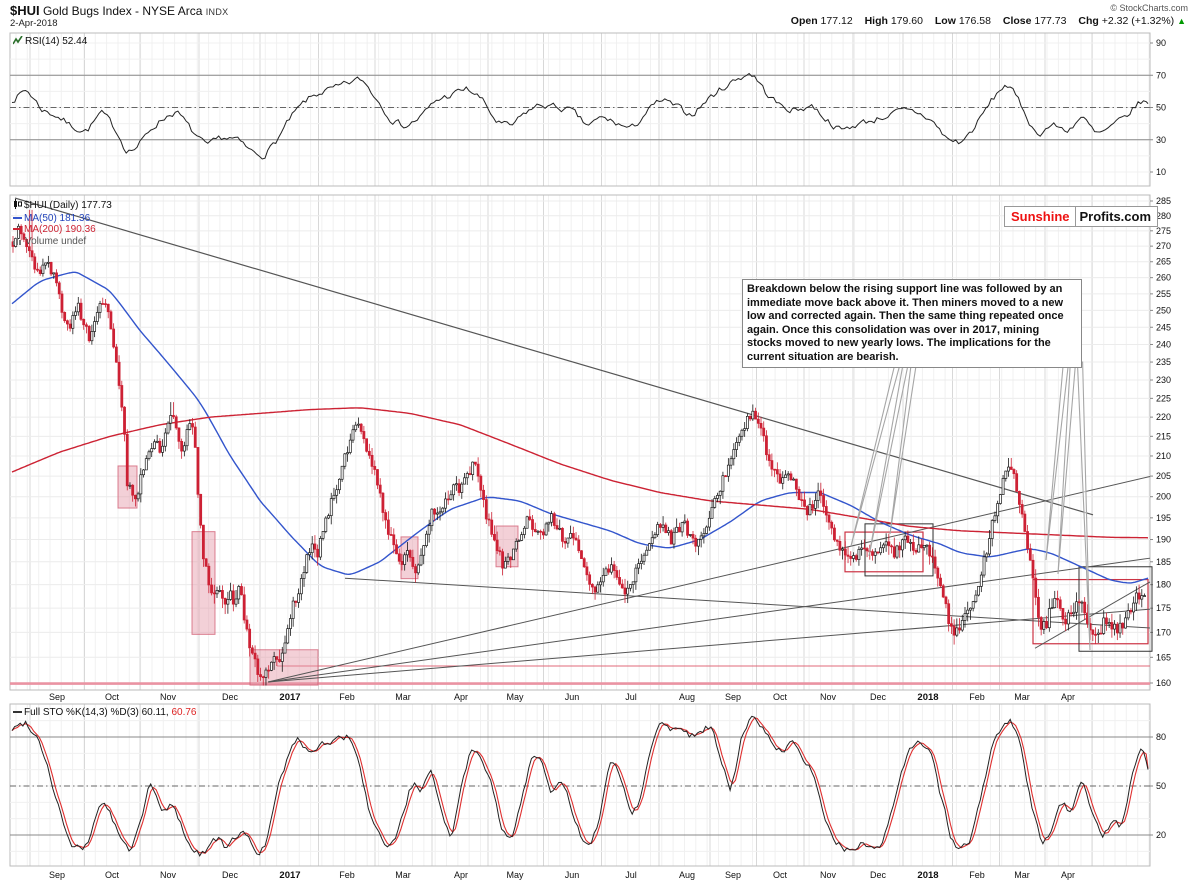  What do you see at coordinates (945, 21) in the screenshot?
I see `low-label: Low` at bounding box center [945, 21].